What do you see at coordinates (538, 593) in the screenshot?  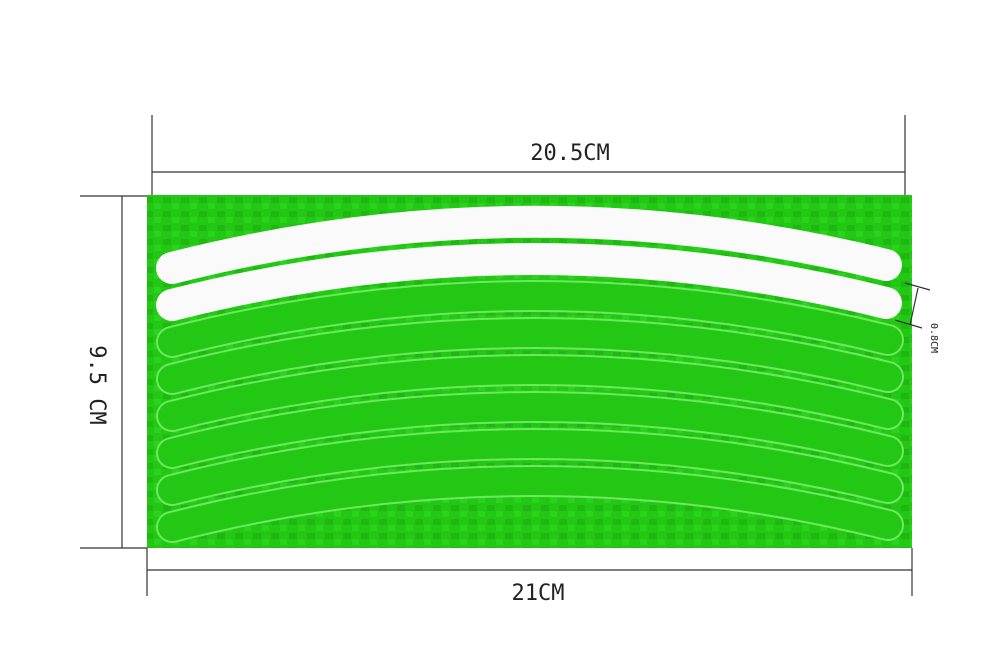 I see `bottom-width-label: 21CM` at bounding box center [538, 593].